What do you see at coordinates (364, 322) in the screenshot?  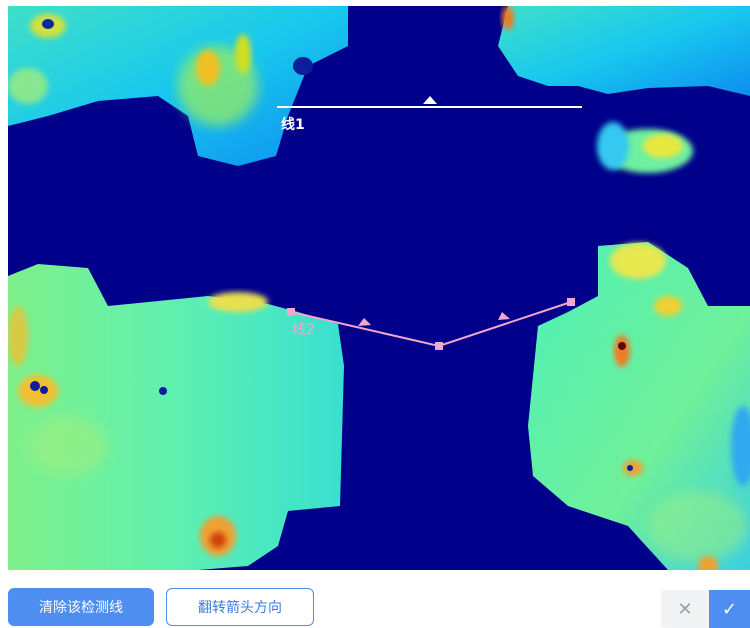 I see `line-2-direction-arrow-a` at bounding box center [364, 322].